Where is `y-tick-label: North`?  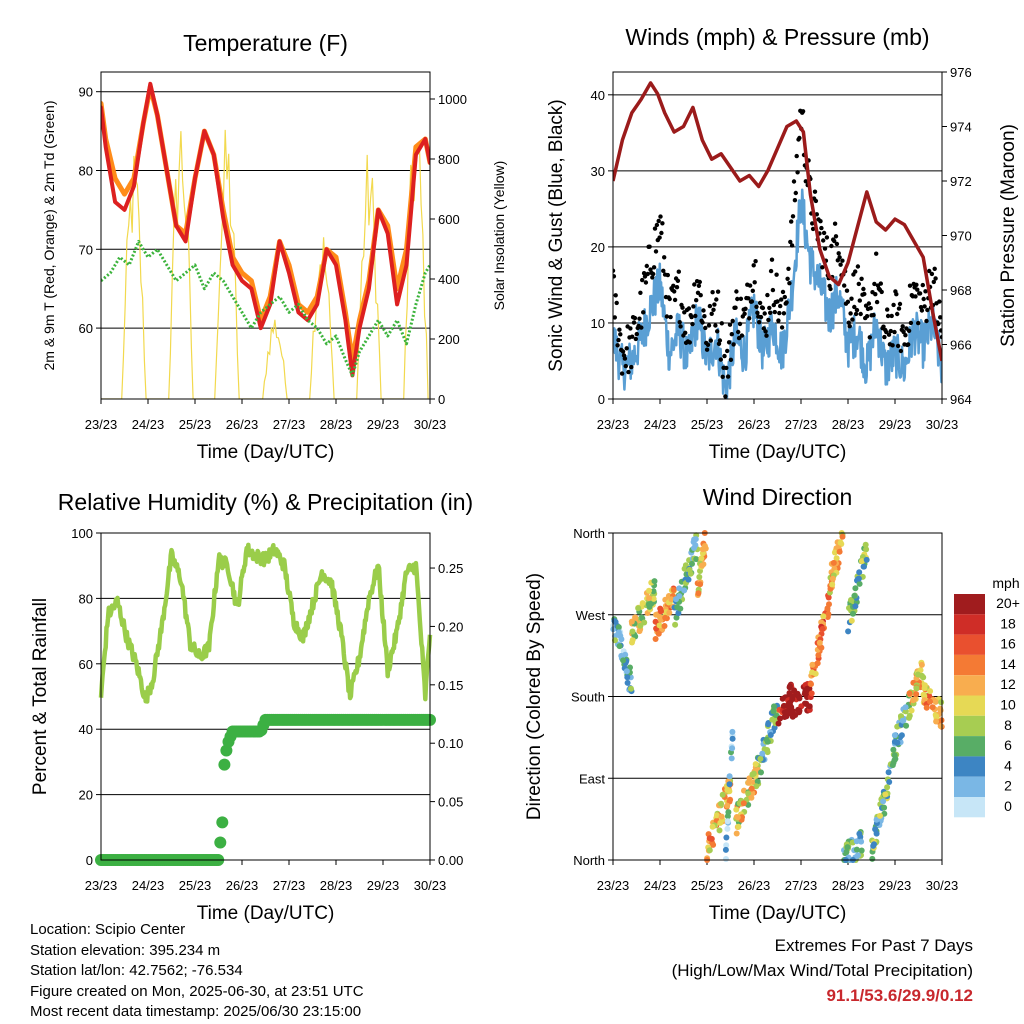 y-tick-label: North is located at coordinates (589, 533).